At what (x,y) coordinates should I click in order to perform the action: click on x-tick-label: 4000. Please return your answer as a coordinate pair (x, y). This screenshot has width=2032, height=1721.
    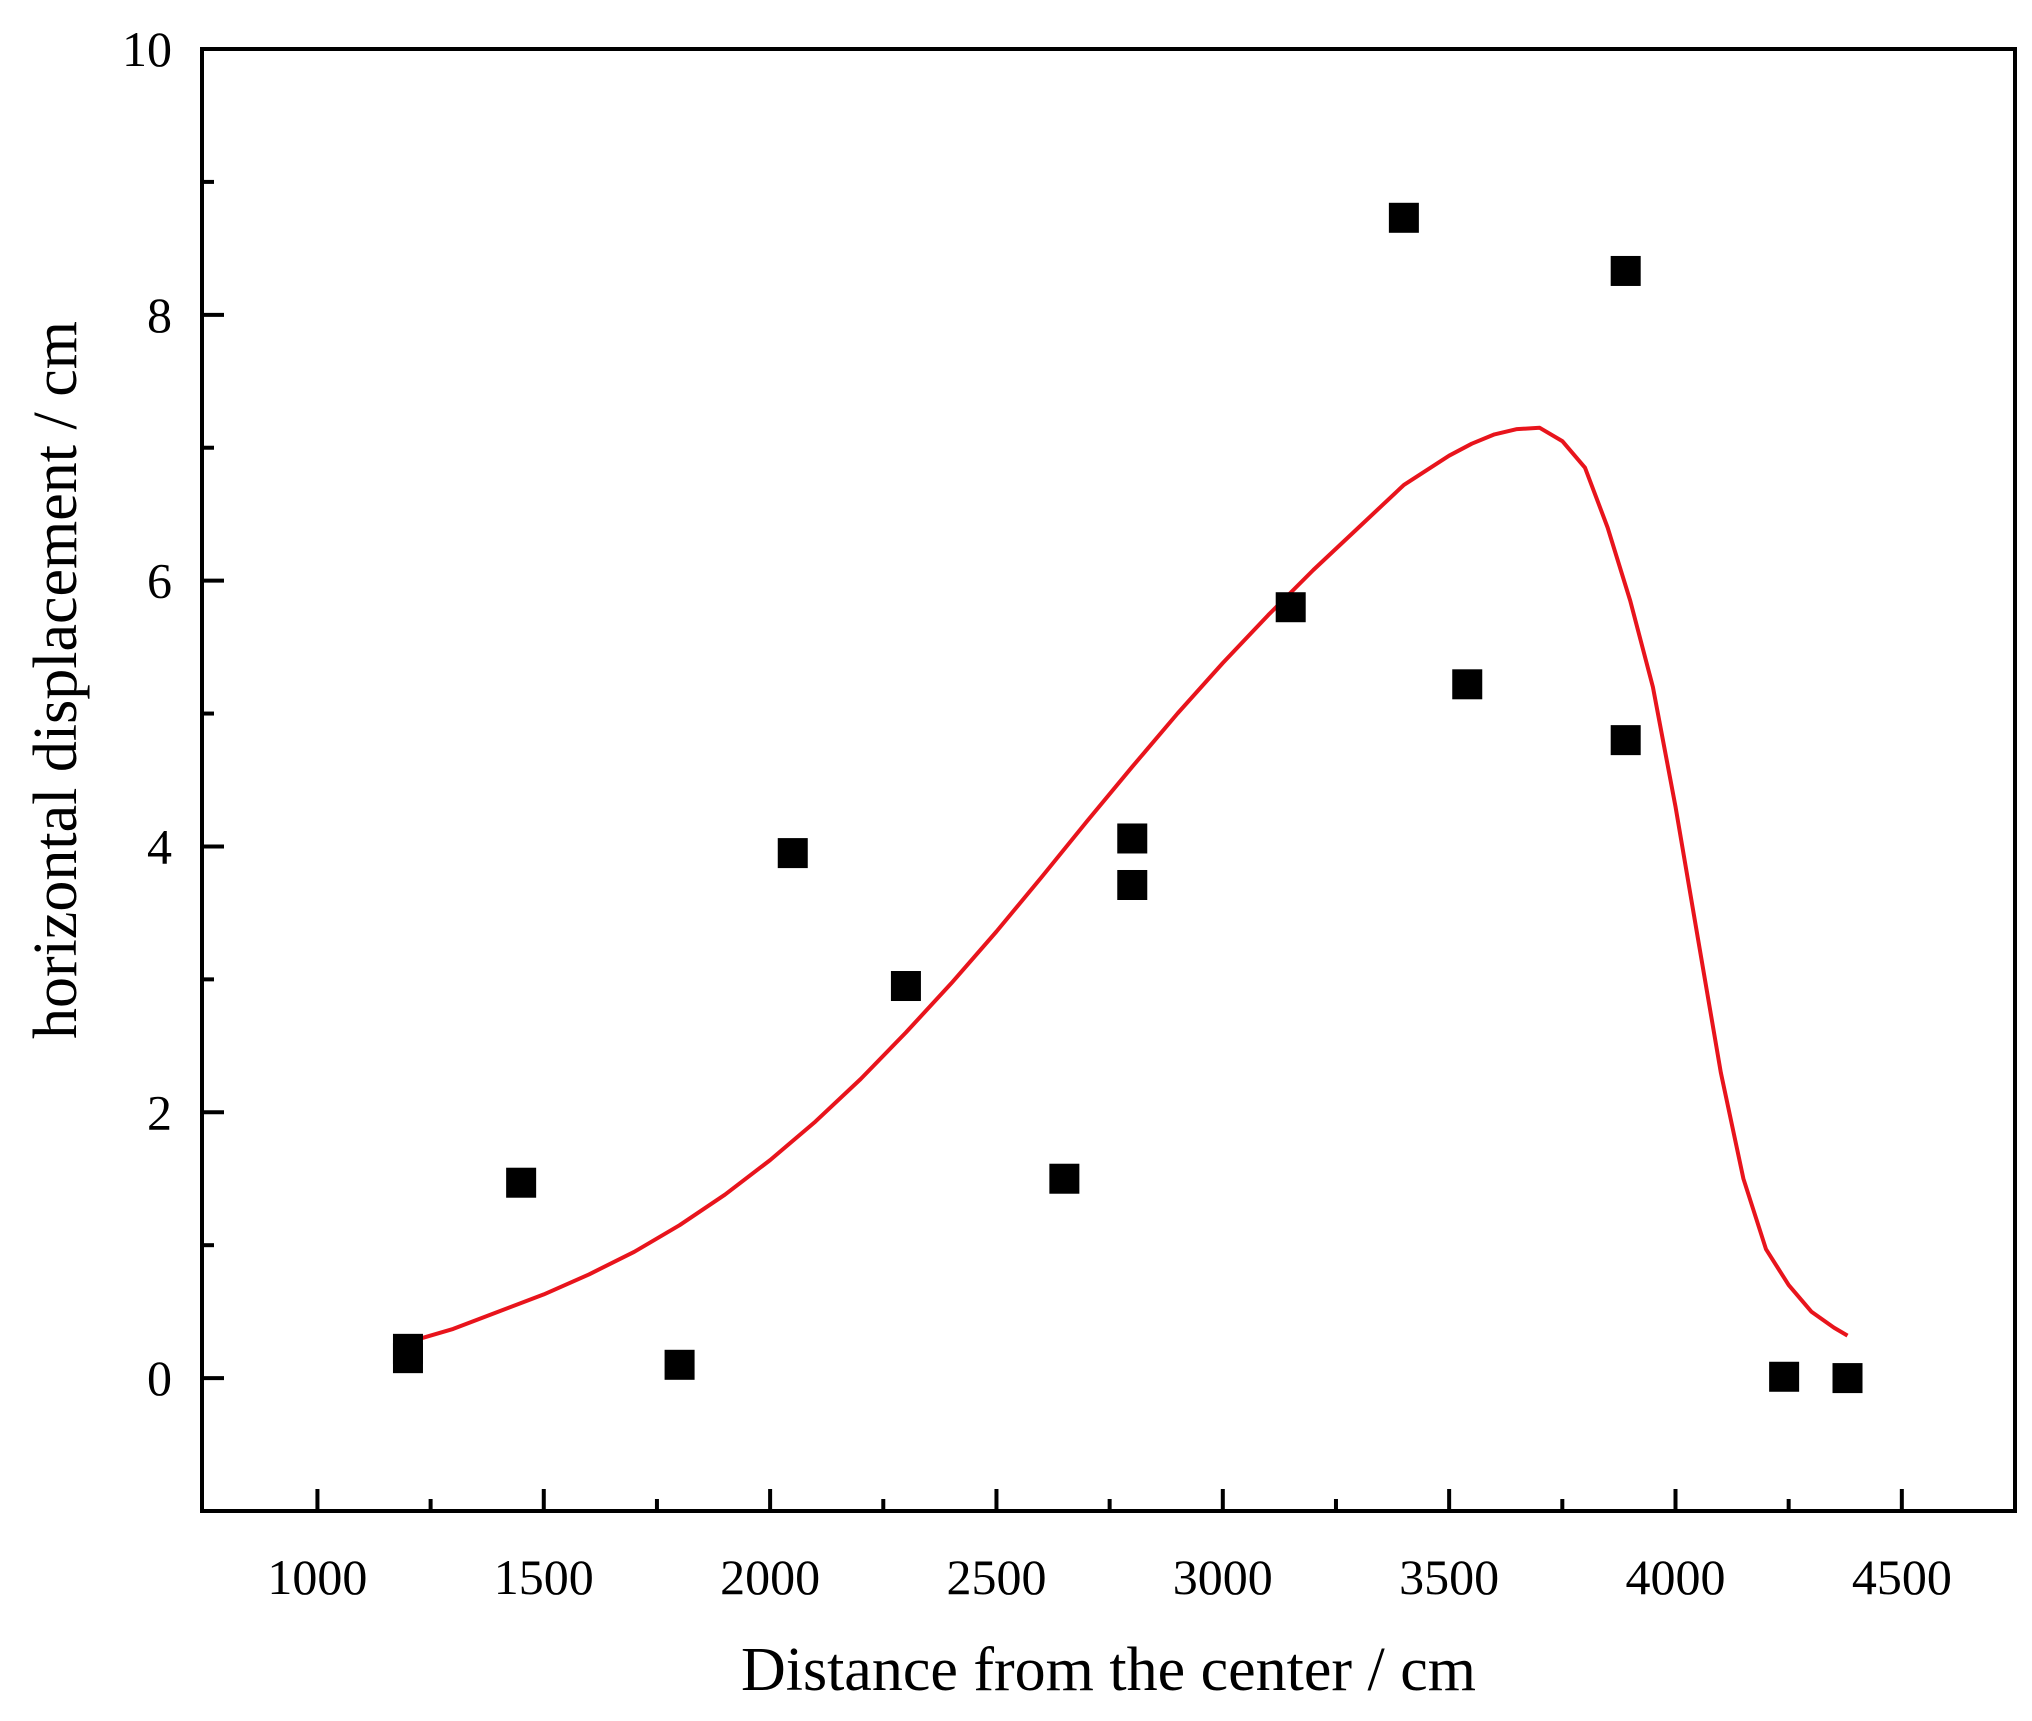
    Looking at the image, I should click on (1675, 1577).